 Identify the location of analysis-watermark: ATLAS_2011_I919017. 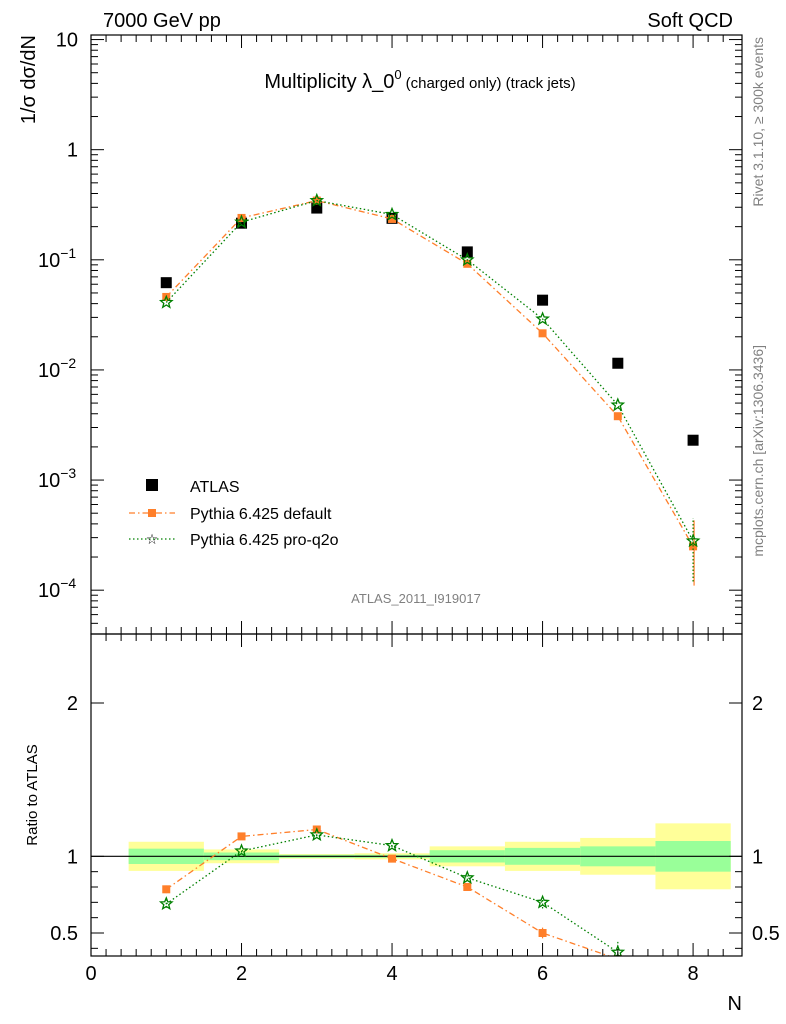
(416, 598).